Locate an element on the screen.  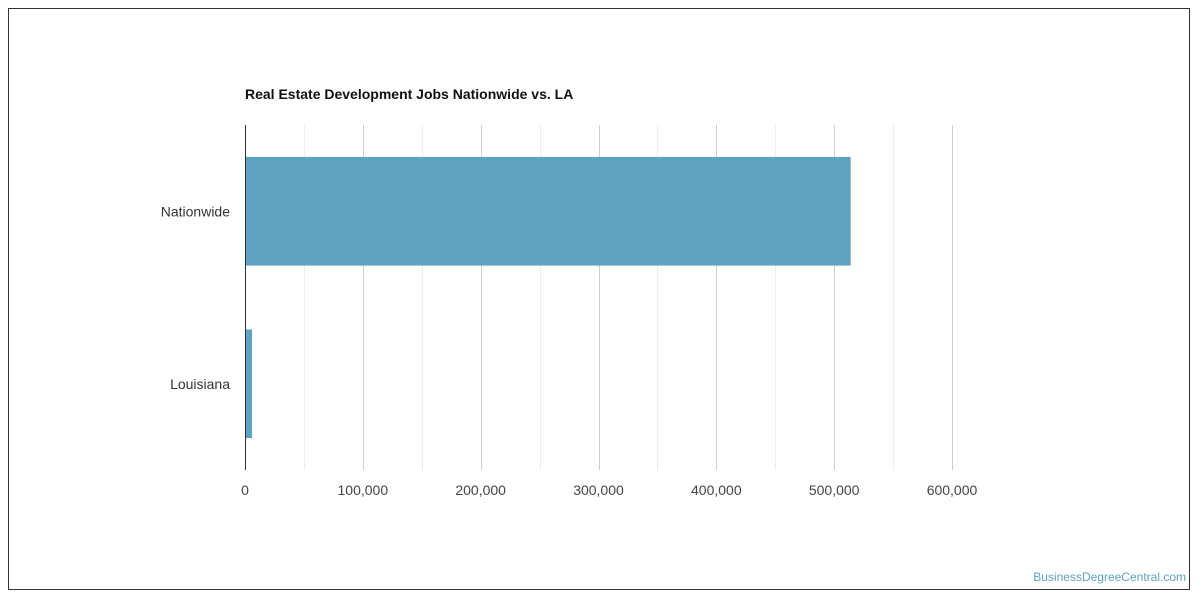
x-tick-label: 200,000 is located at coordinates (480, 490).